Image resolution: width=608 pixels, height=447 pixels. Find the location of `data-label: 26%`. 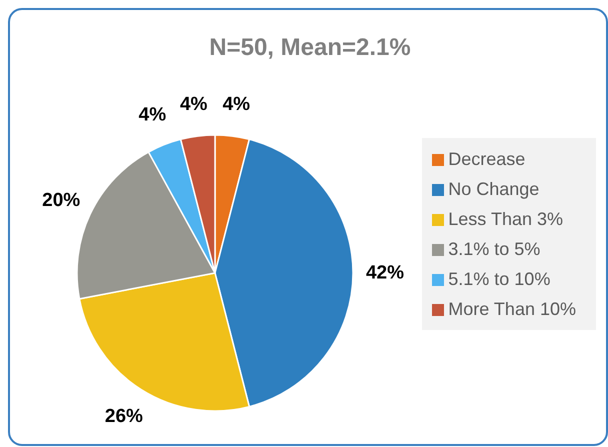

data-label: 26% is located at coordinates (124, 417).